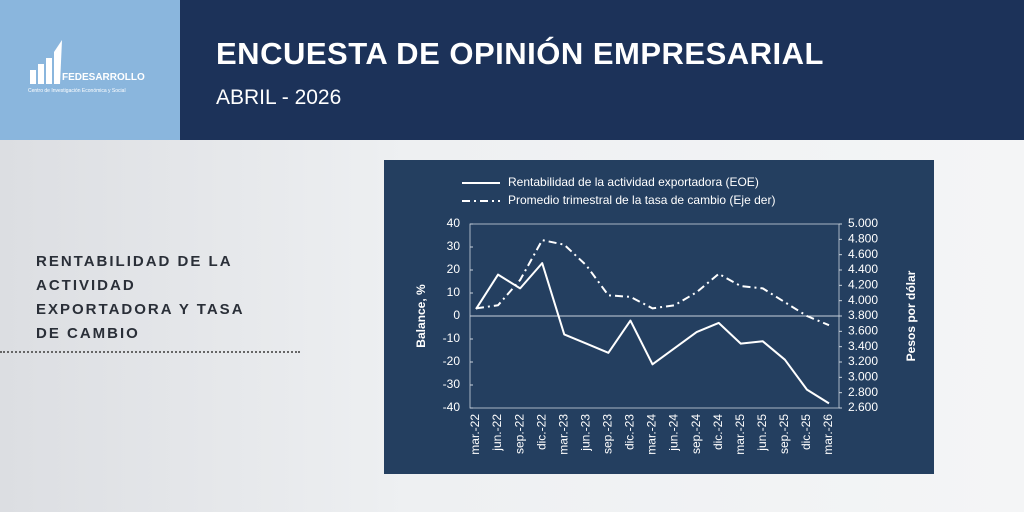 The height and width of the screenshot is (512, 1024). I want to click on x-tick-label: jun.-25, so click(762, 433).